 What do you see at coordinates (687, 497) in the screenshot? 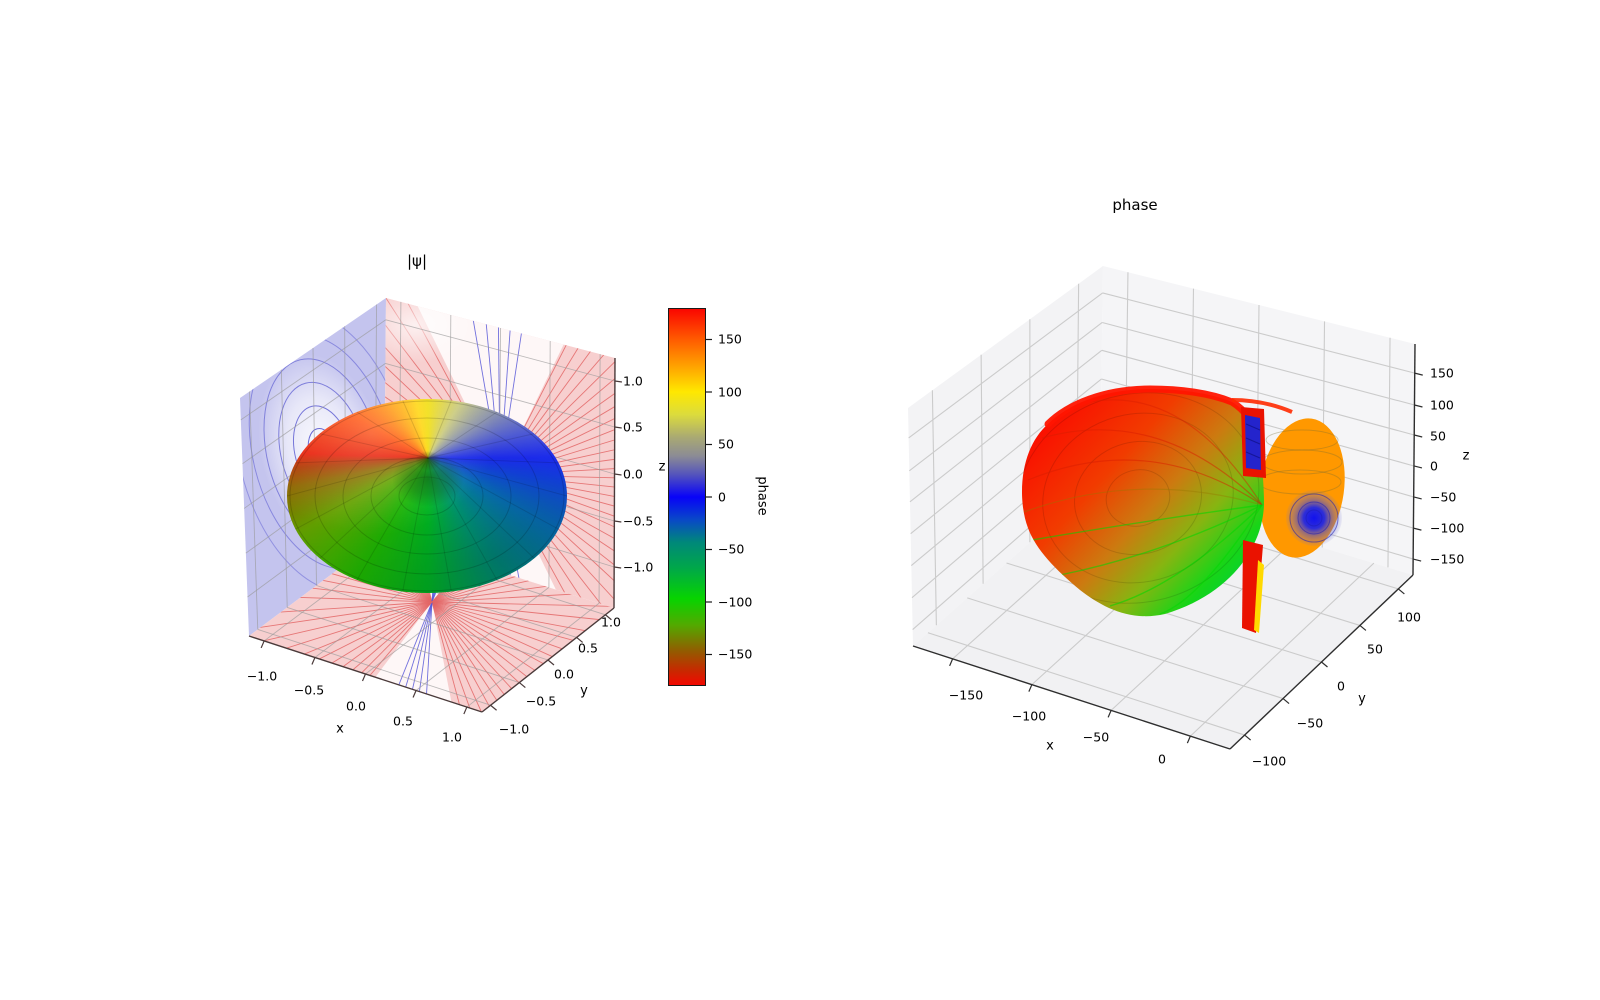
I see `phase-colorbar` at bounding box center [687, 497].